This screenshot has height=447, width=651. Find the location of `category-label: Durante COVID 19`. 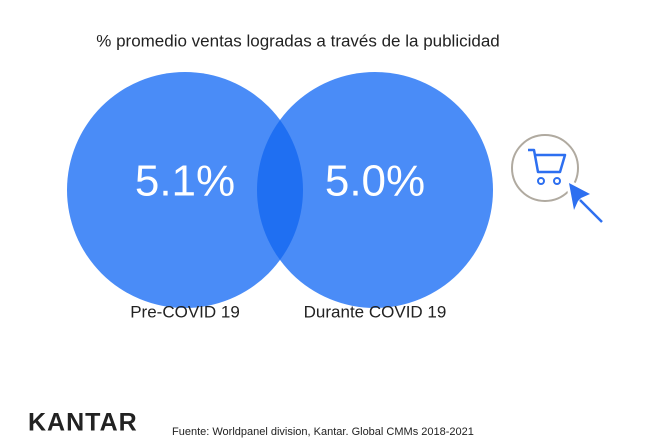

category-label: Durante COVID 19 is located at coordinates (375, 311).